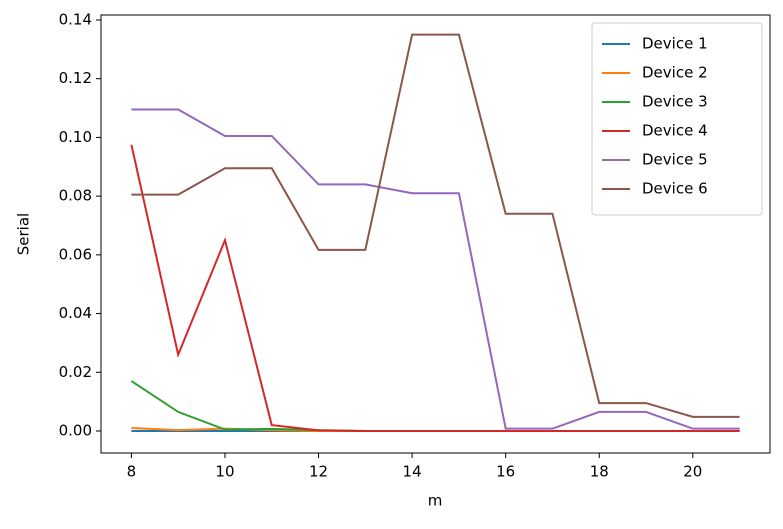 The width and height of the screenshot is (783, 529). I want to click on y-tick-label: 0.06, so click(75, 254).